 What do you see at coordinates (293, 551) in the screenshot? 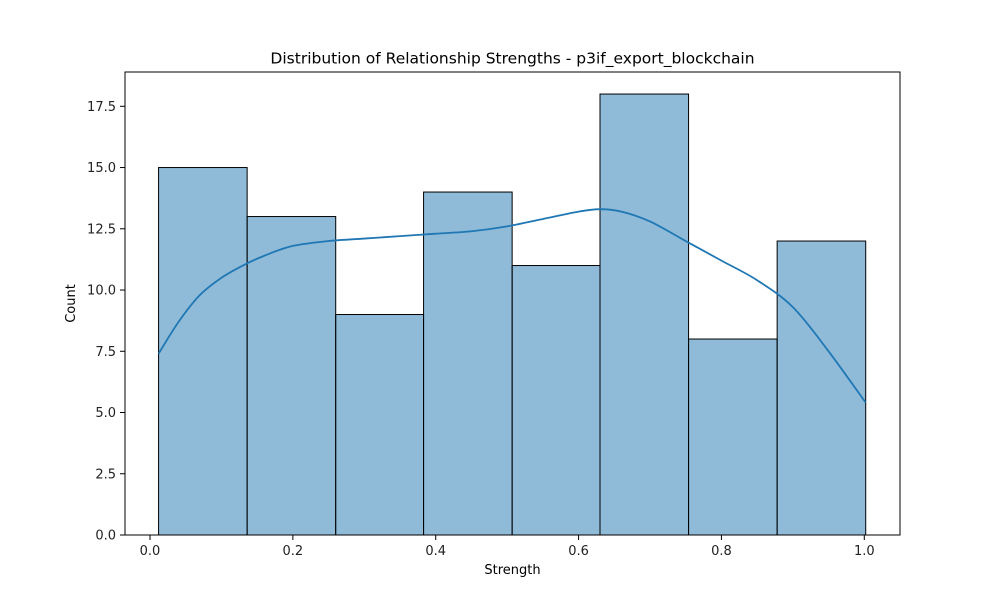
I see `x-tick-label: 0.2` at bounding box center [293, 551].